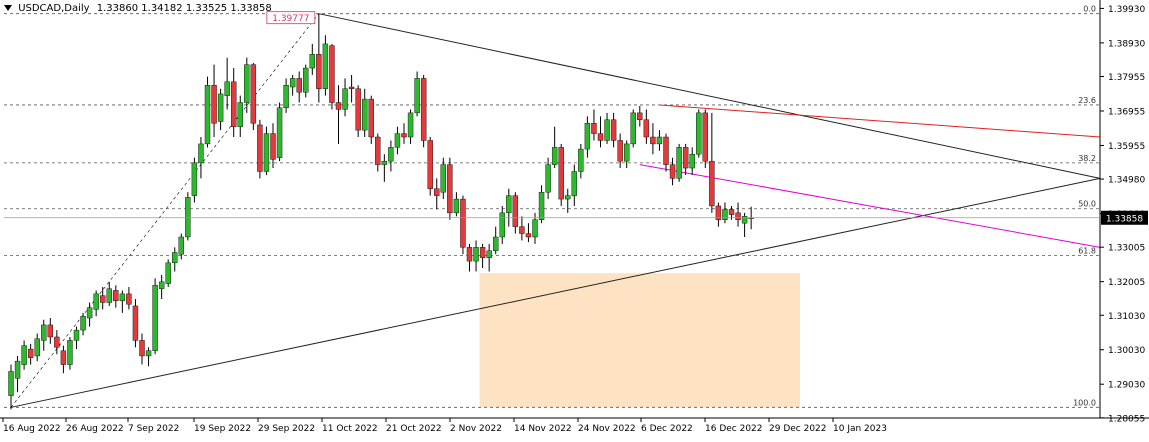 This screenshot has height=442, width=1149. I want to click on trendline-magenta, so click(870, 206).